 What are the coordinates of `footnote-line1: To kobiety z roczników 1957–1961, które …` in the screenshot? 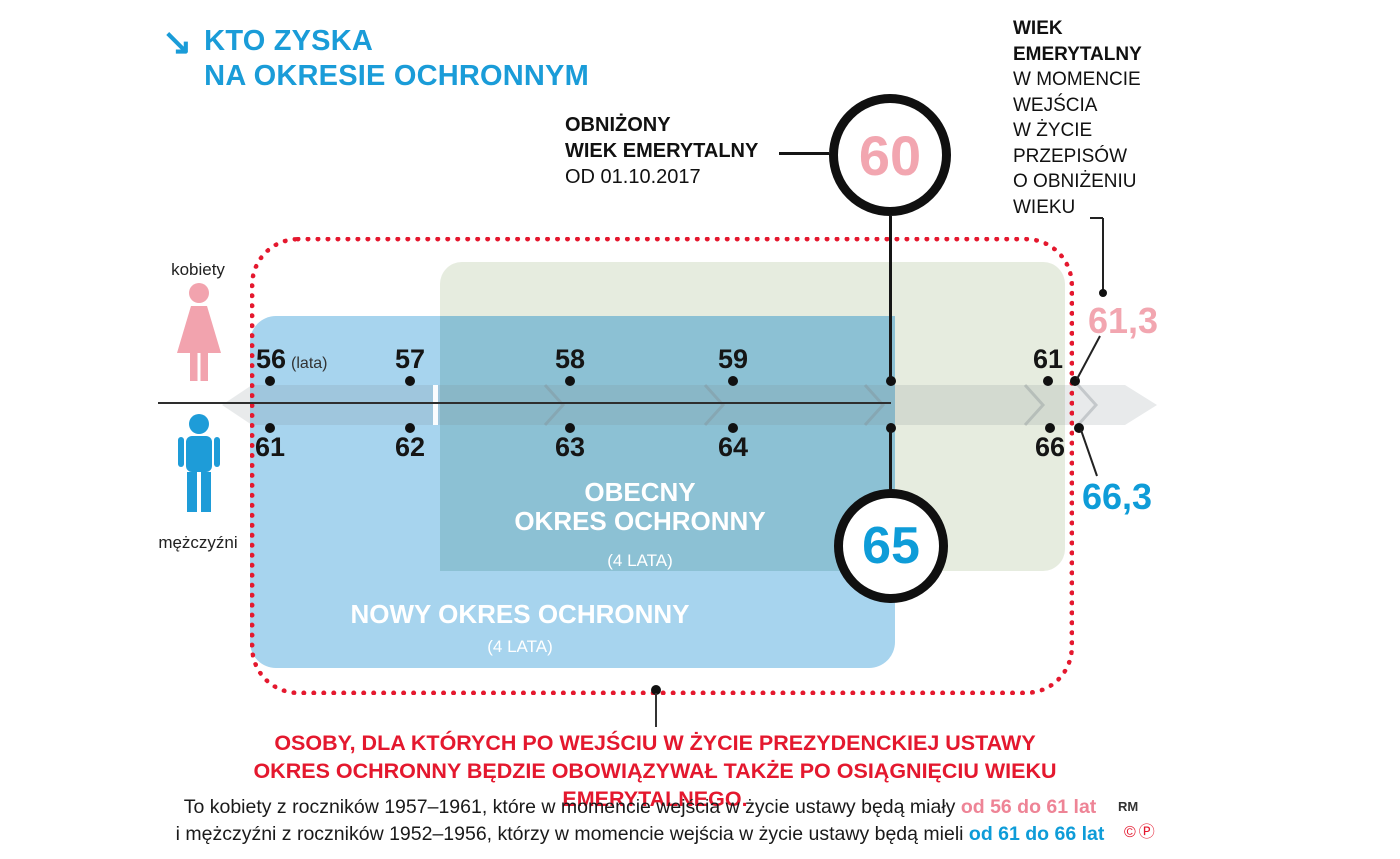 It's located at (640, 807).